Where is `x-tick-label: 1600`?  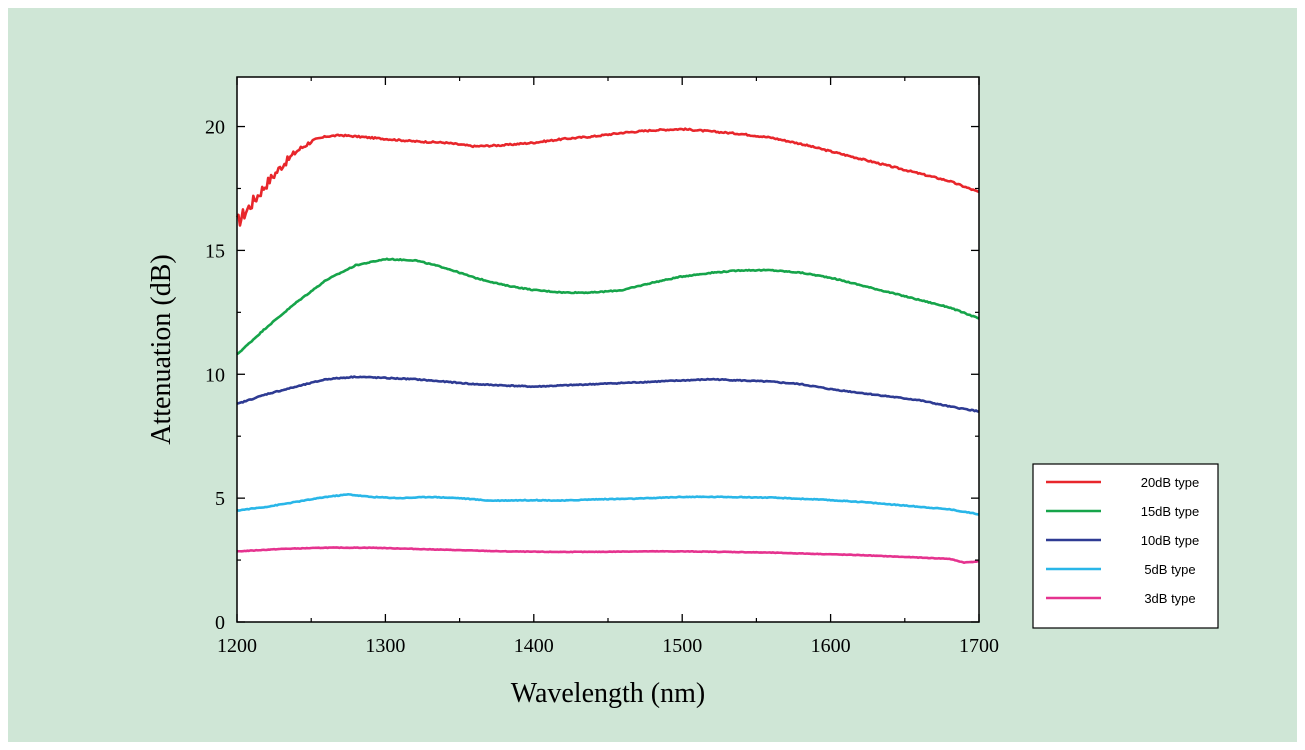 x-tick-label: 1600 is located at coordinates (831, 646).